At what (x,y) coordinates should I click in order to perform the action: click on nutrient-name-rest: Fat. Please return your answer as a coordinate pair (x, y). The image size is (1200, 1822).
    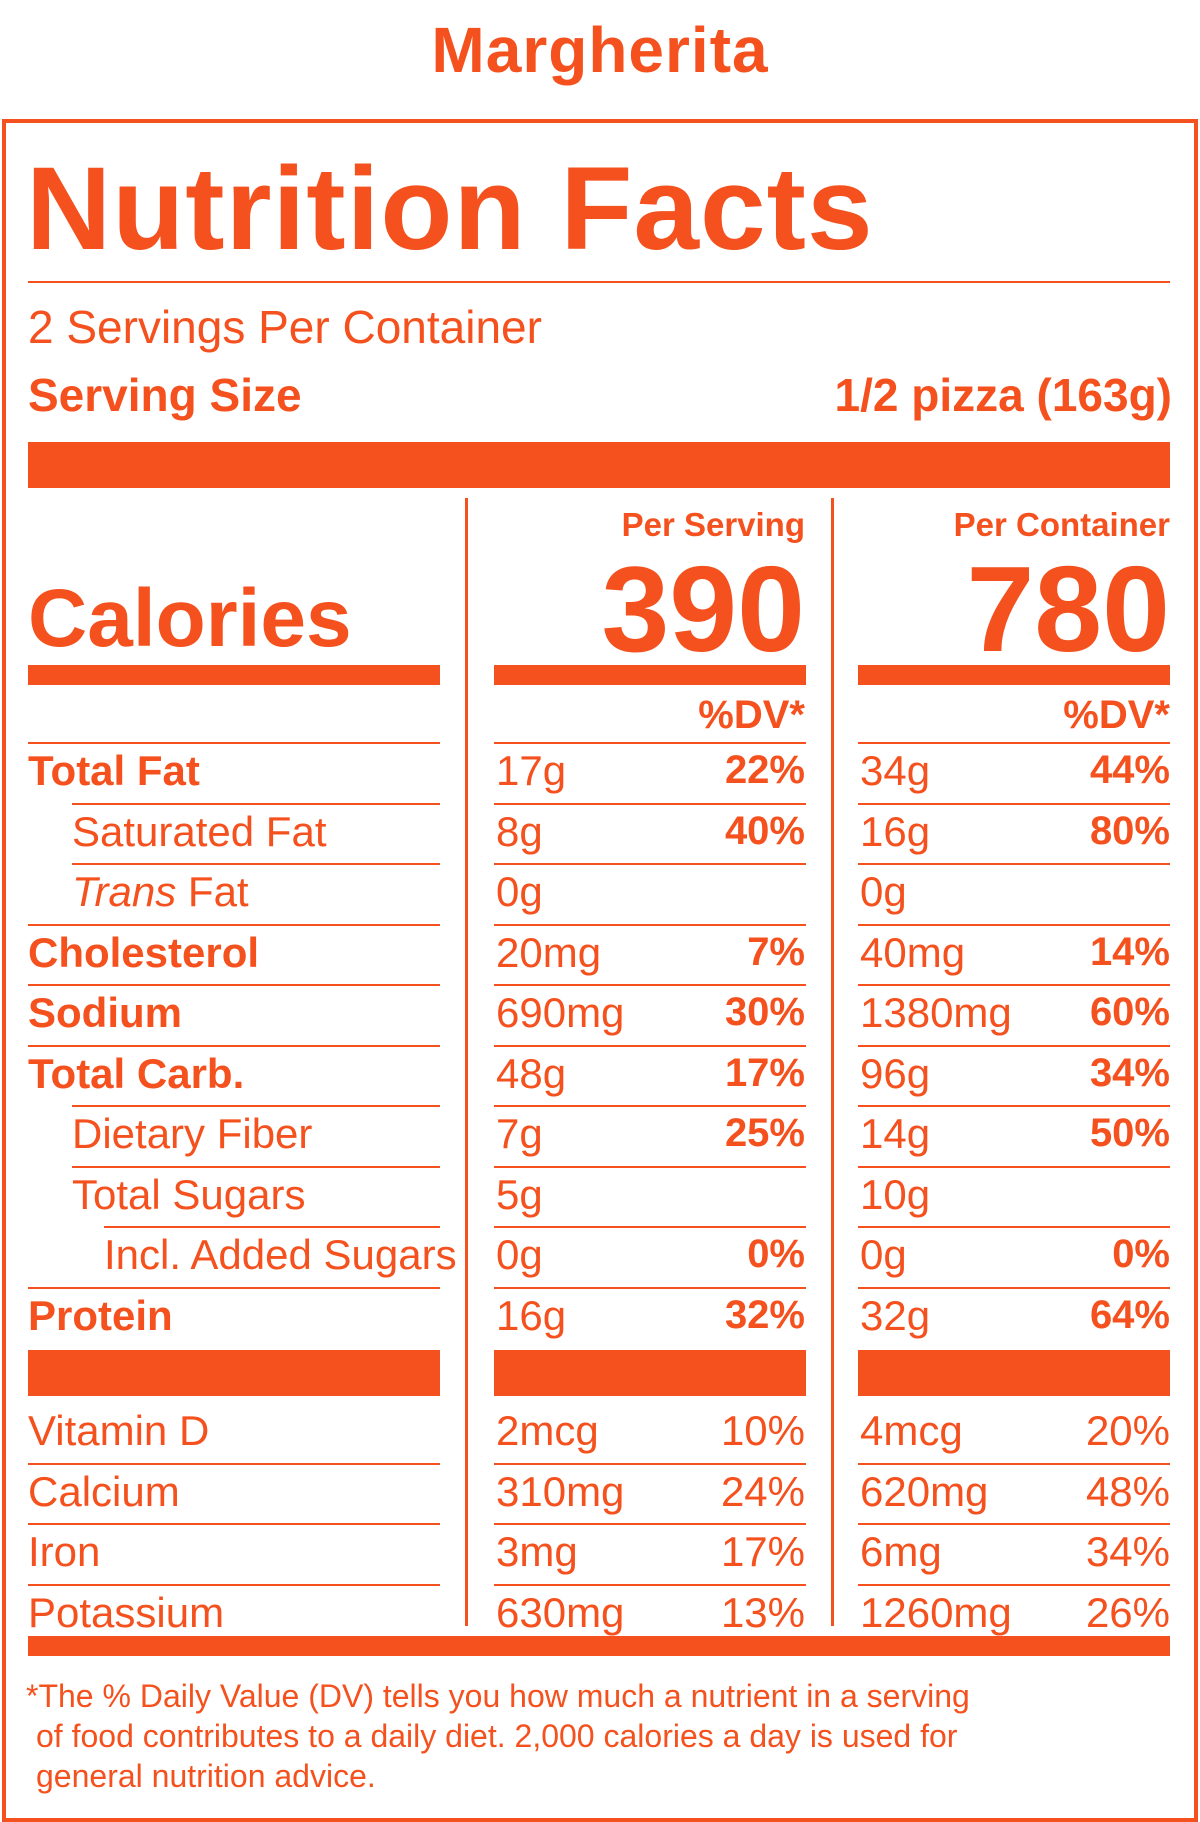
    Looking at the image, I should click on (212, 891).